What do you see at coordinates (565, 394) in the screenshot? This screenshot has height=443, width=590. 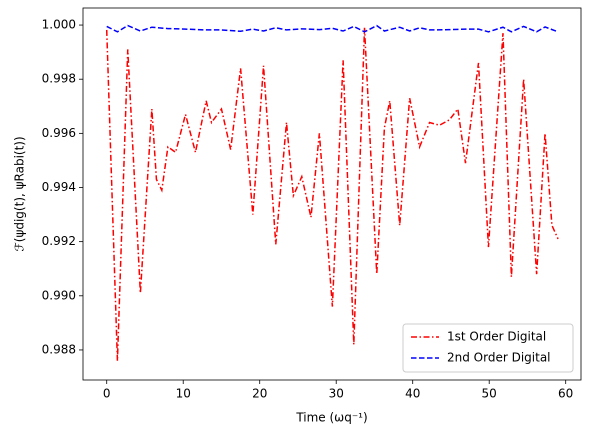 I see `x-tick-label: 60` at bounding box center [565, 394].